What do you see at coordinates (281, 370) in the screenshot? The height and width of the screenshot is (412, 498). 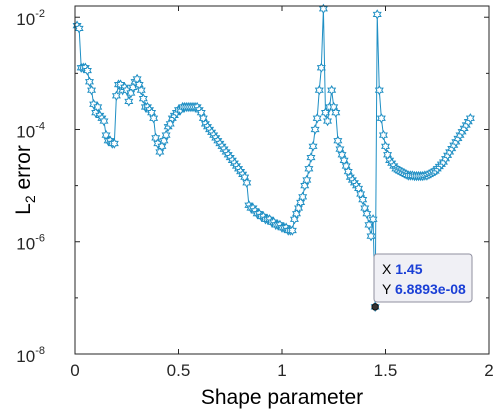 I see `x-tick-label: 1` at bounding box center [281, 370].